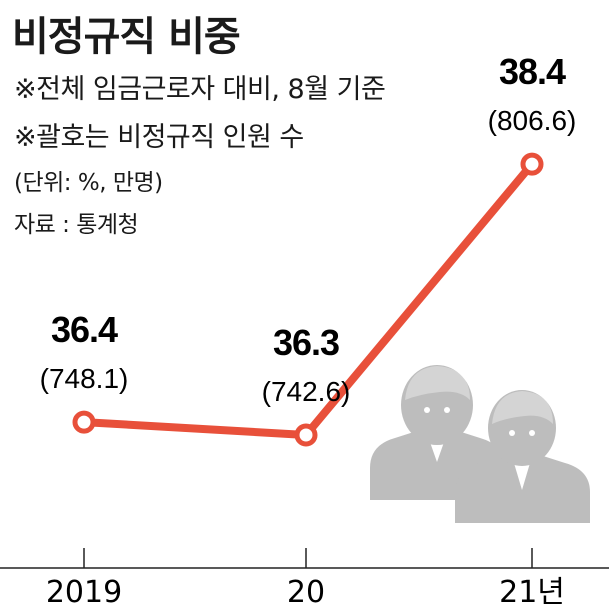 Image resolution: width=609 pixels, height=609 pixels. Describe the element at coordinates (159, 137) in the screenshot. I see `note-parentheses: ※괄호는 비정규직 인원 수` at that location.